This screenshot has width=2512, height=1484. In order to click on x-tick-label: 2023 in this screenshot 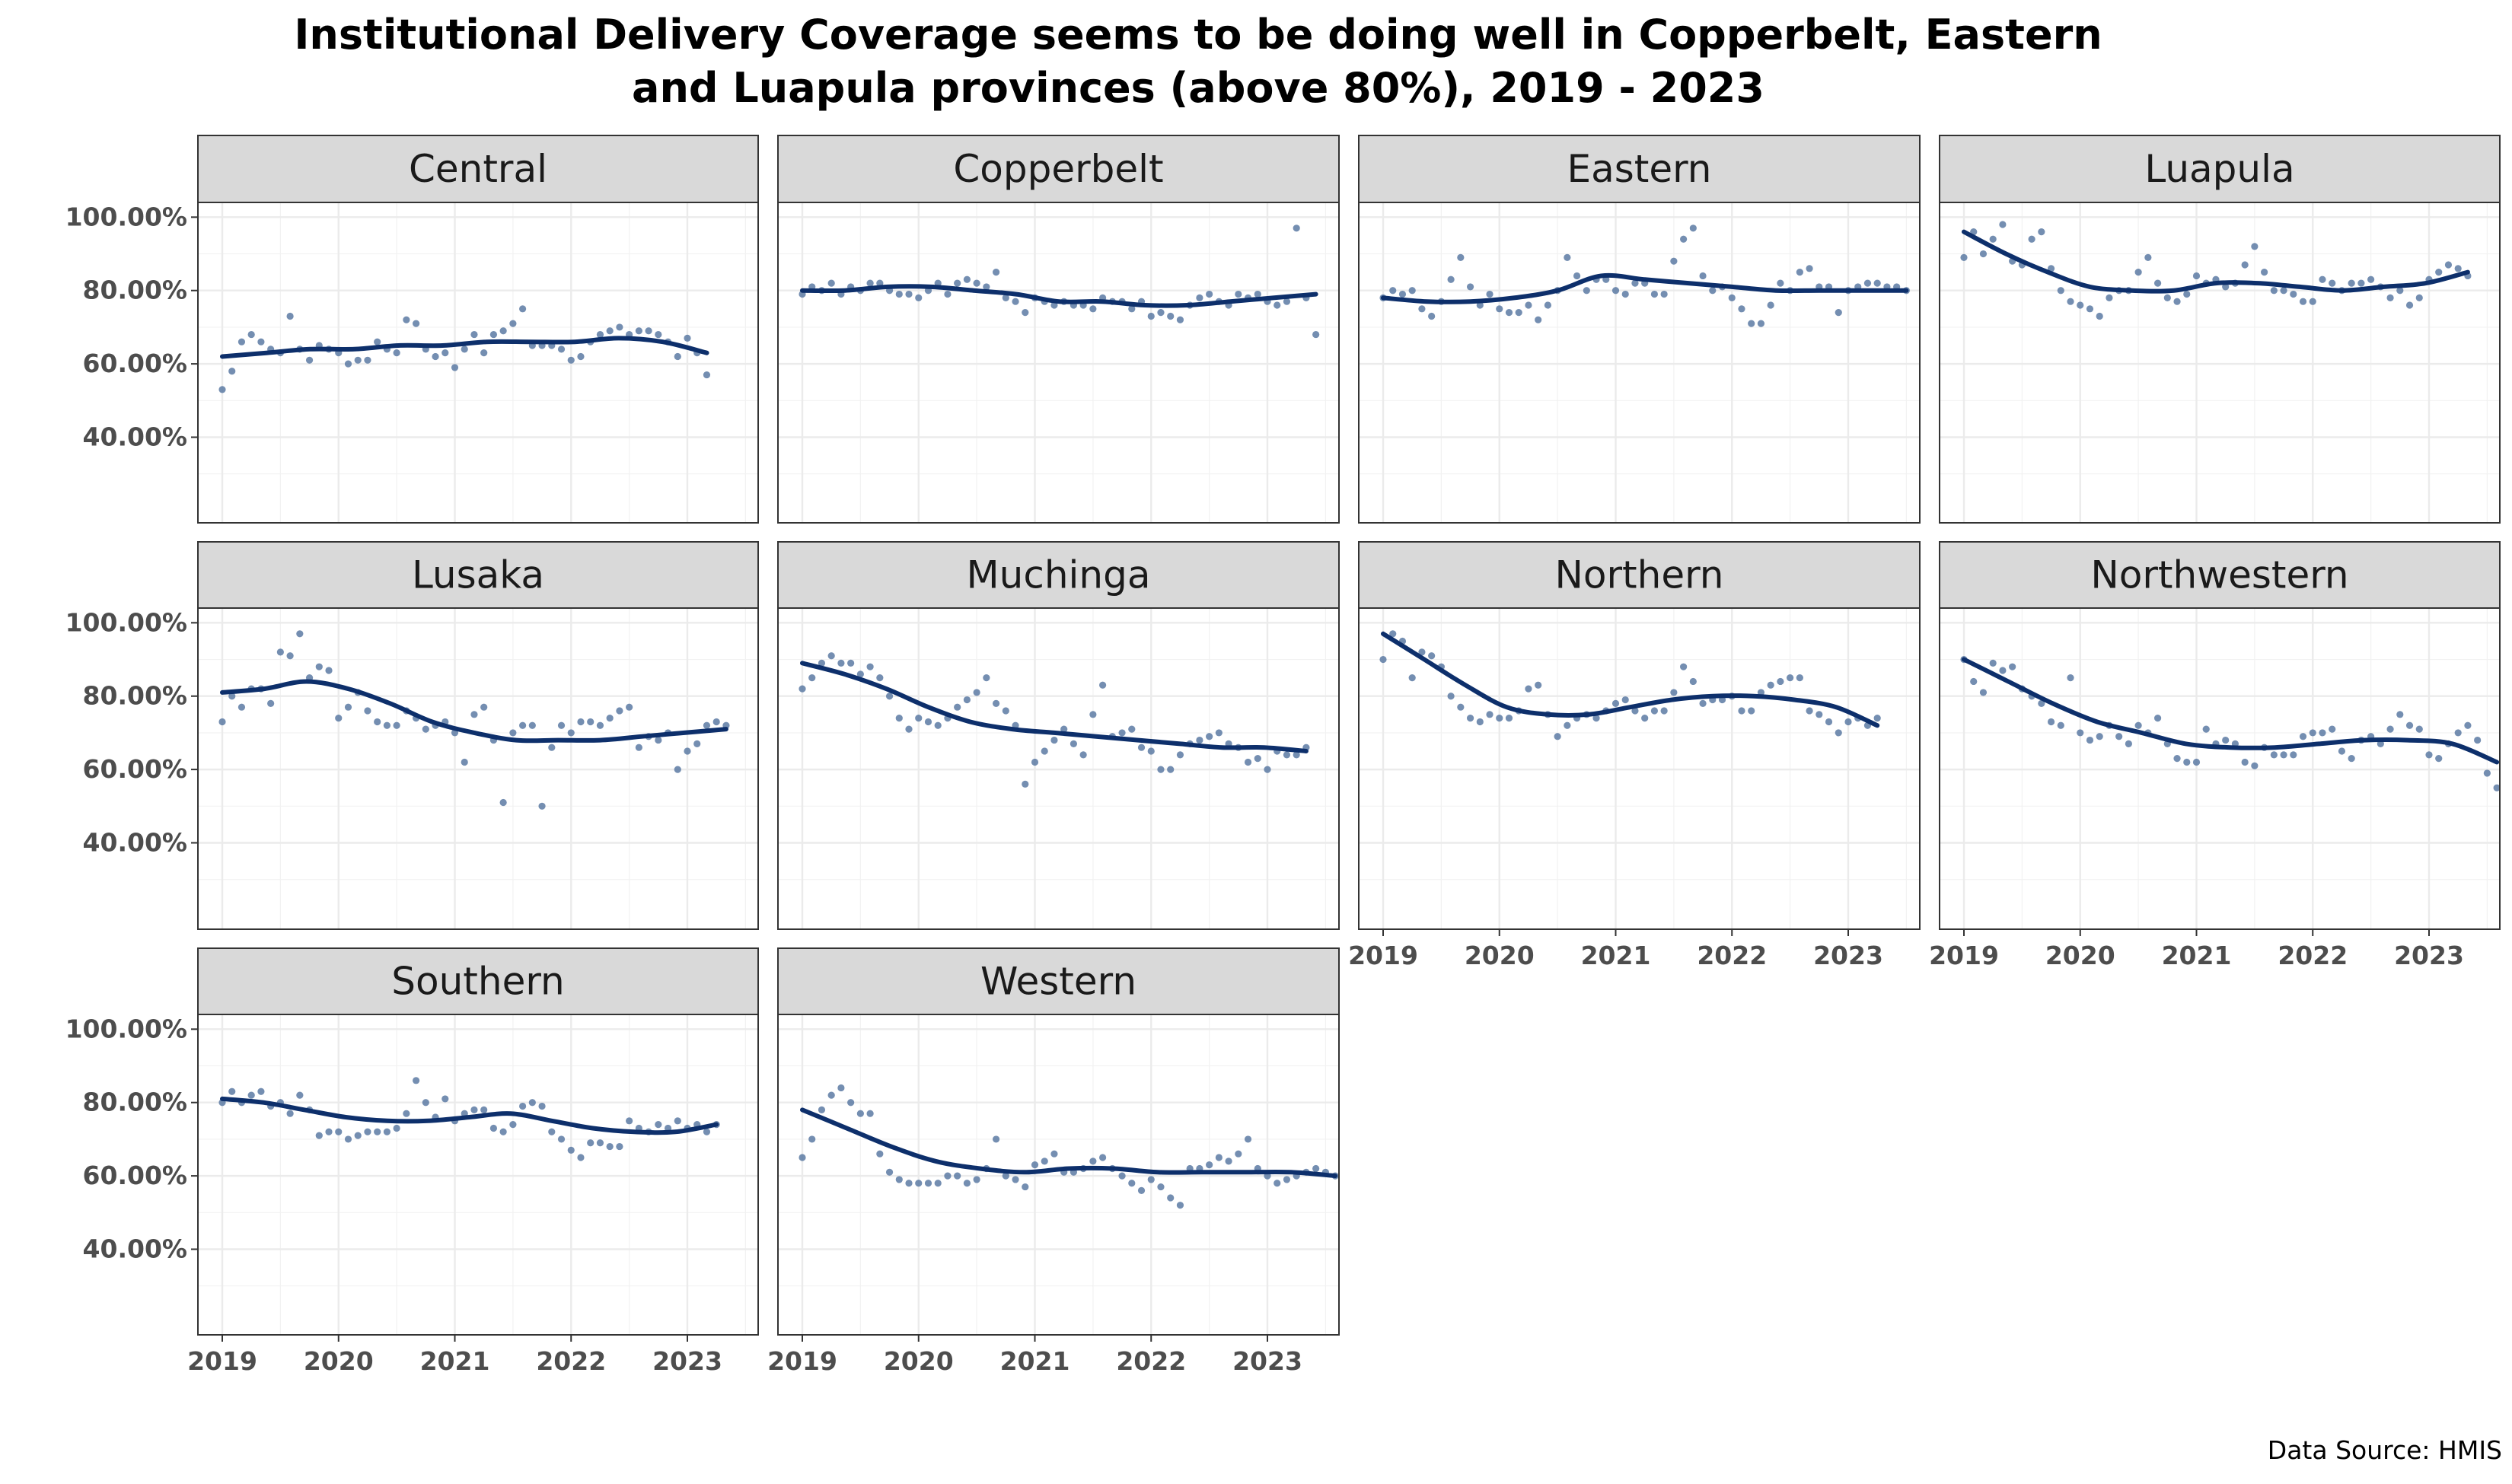, I will do `click(2429, 956)`.